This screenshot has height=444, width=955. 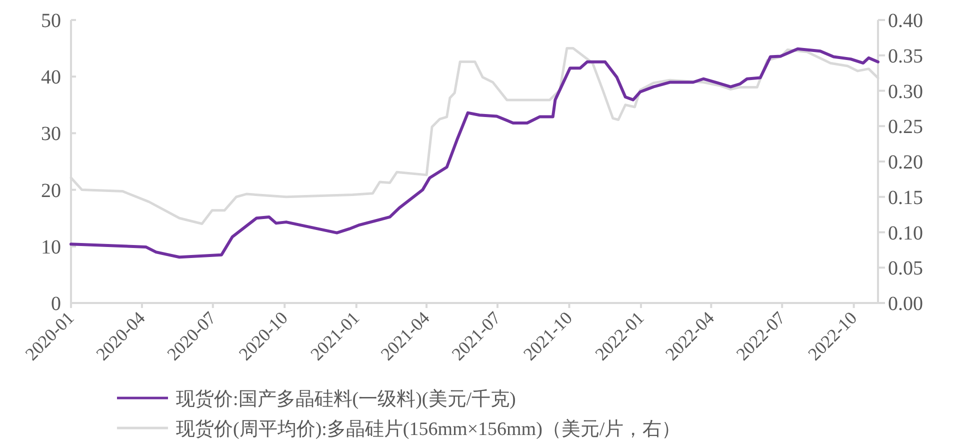 What do you see at coordinates (51, 191) in the screenshot?
I see `y-tick-label: 20` at bounding box center [51, 191].